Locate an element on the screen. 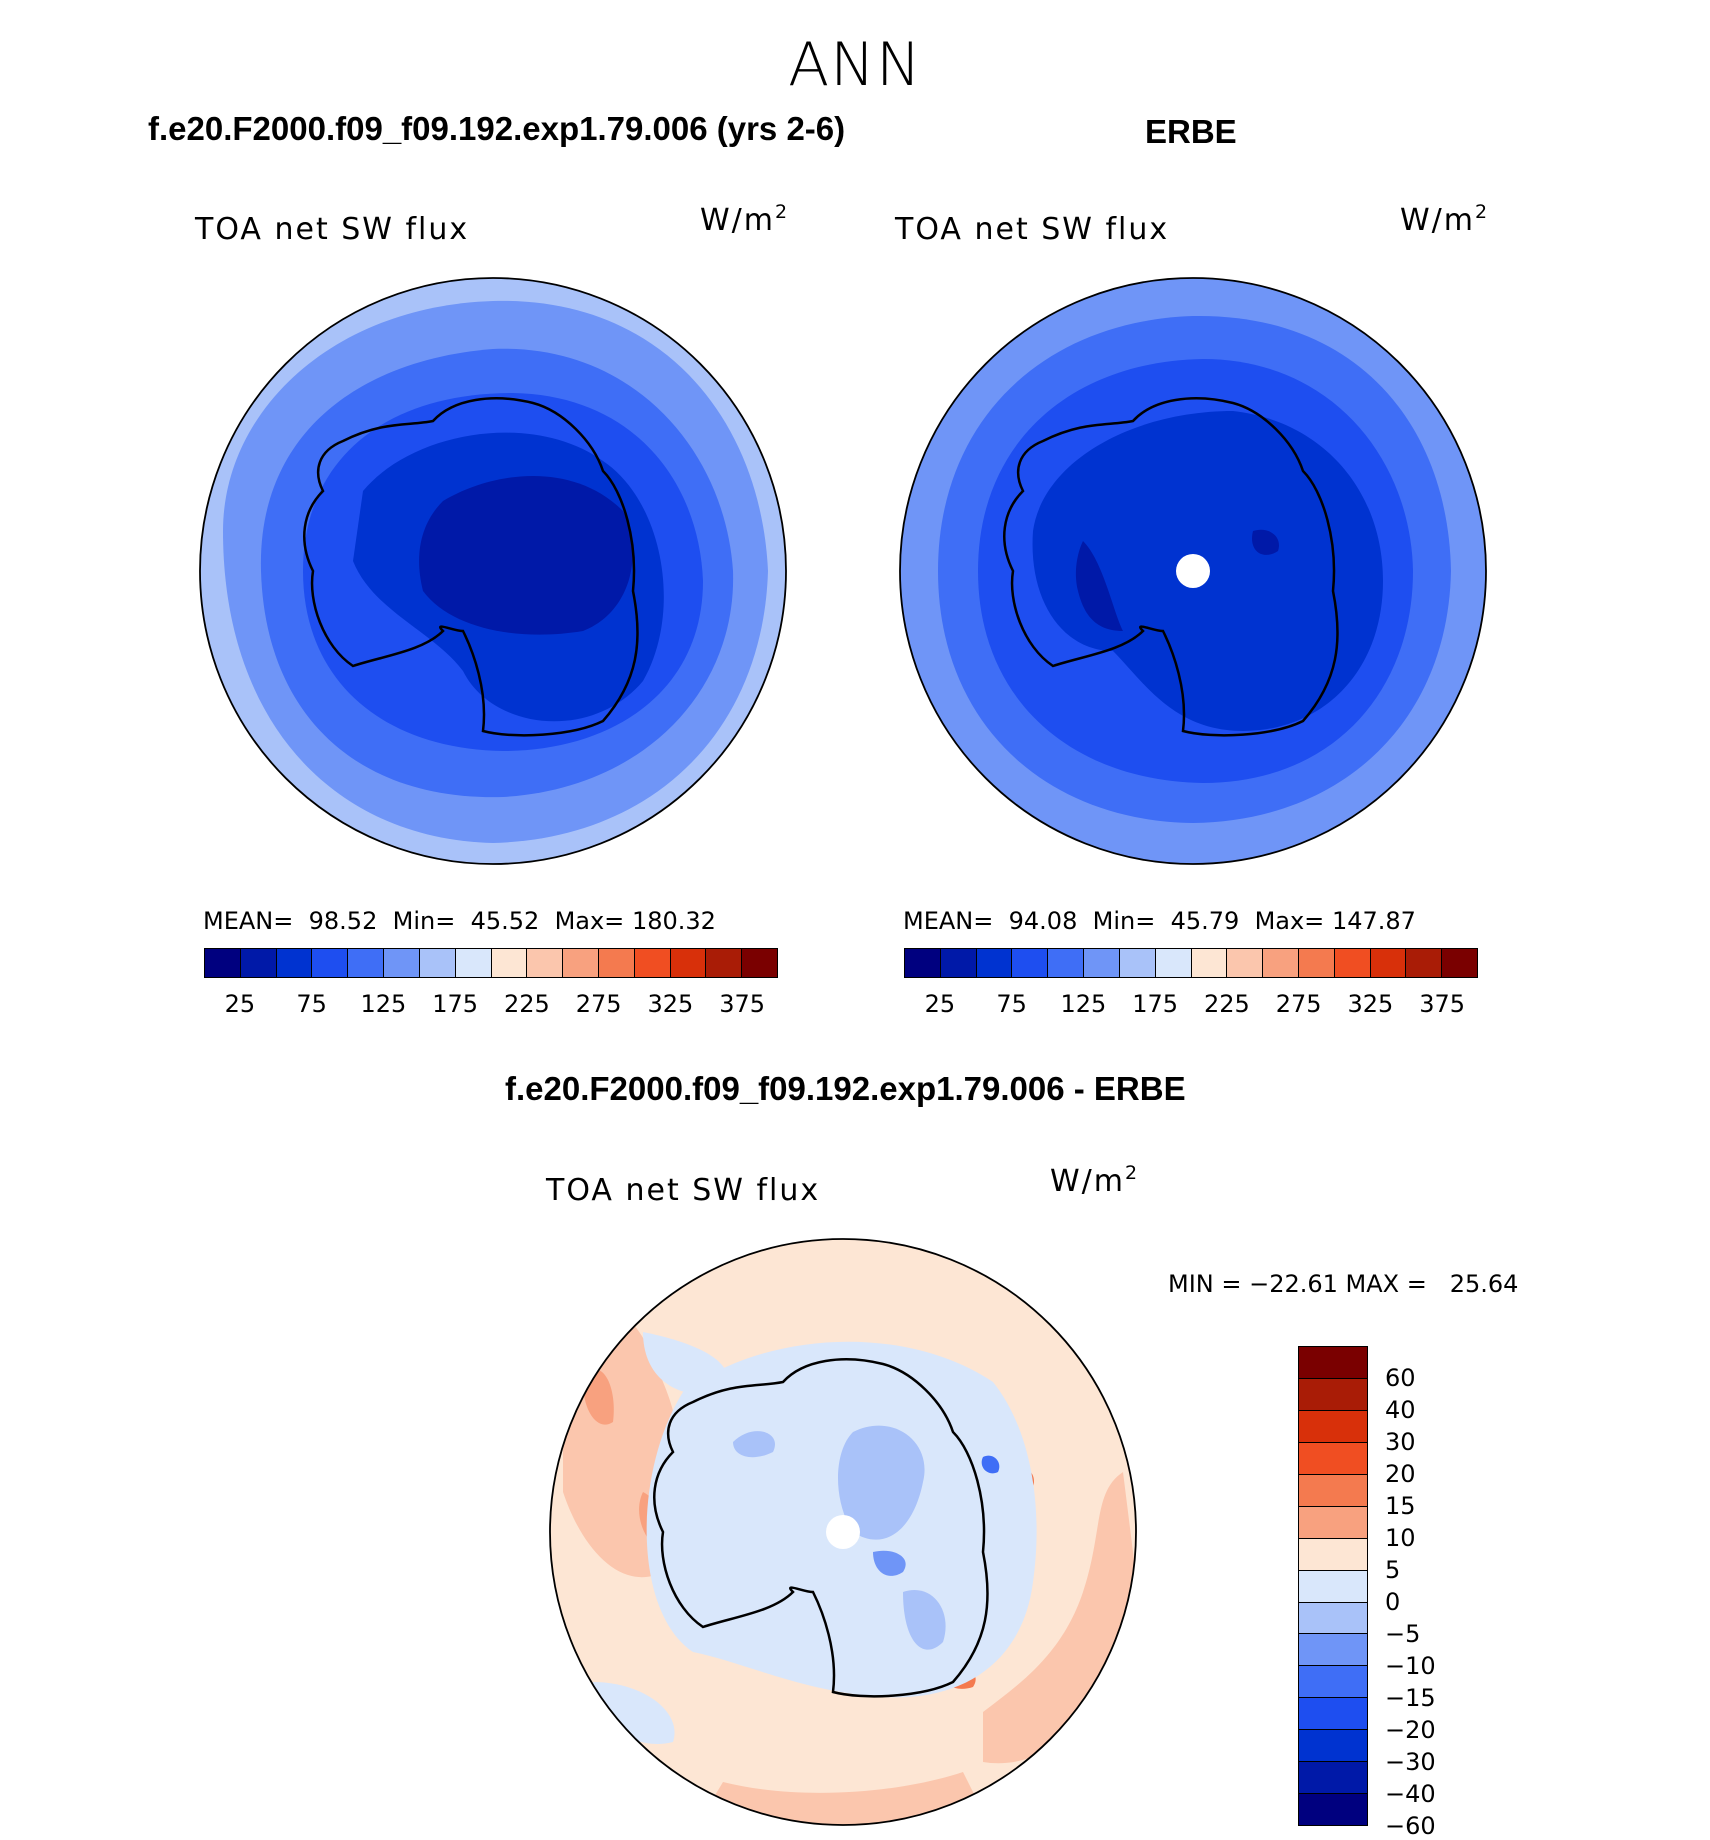  colorbar-tick-label: −10 is located at coordinates (1410, 1666).